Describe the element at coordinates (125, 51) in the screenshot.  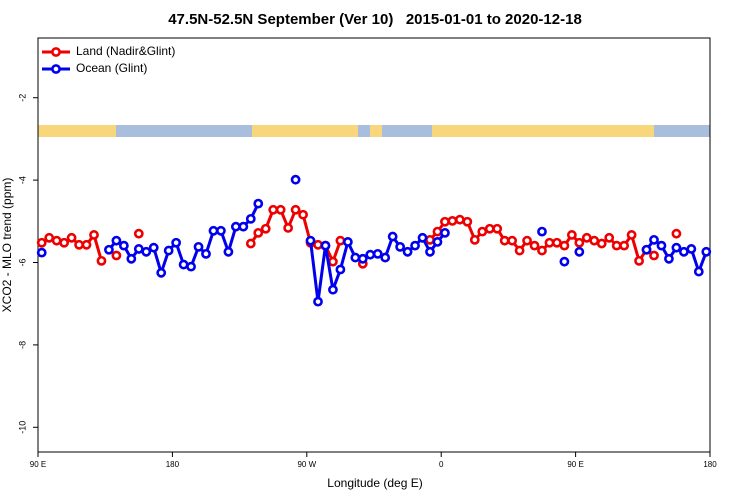
I see `legend-label: Land (Nadir&Glint)` at that location.